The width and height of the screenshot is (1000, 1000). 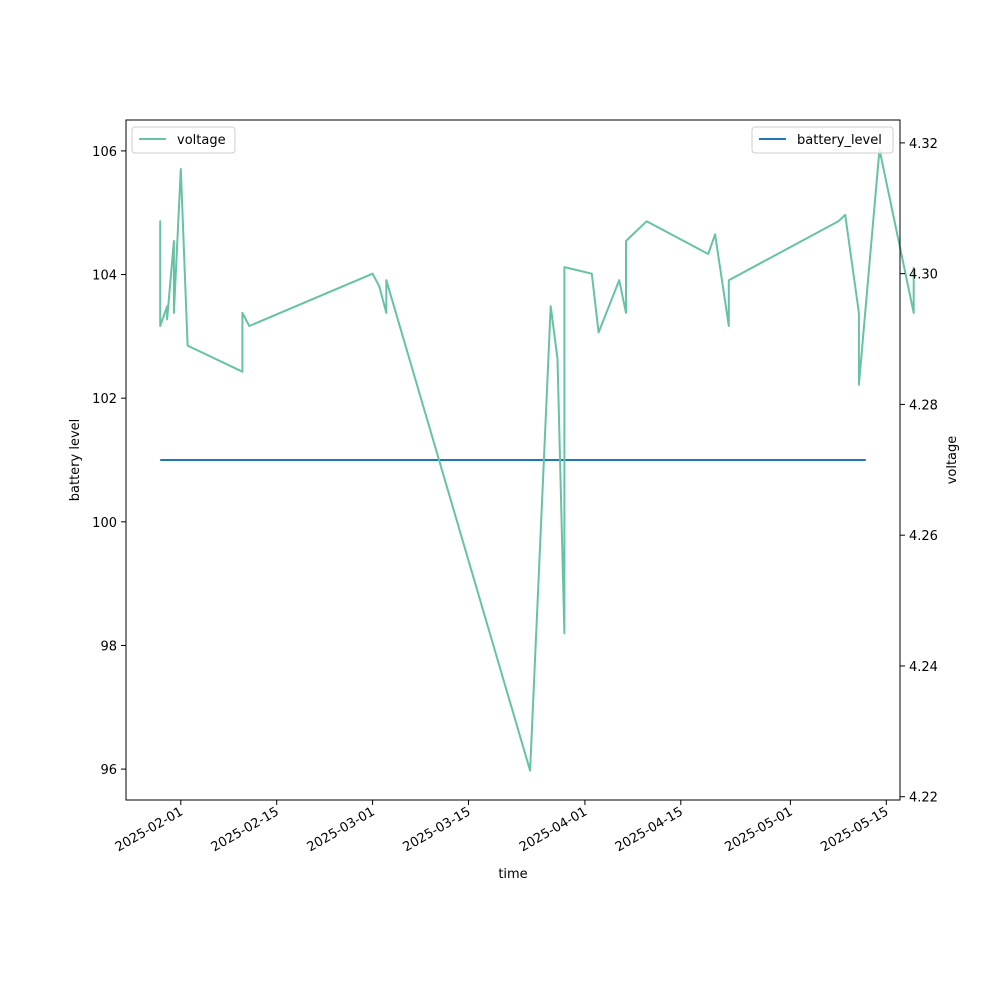 I want to click on x-tick: 2025-05-15, so click(x=854, y=827).